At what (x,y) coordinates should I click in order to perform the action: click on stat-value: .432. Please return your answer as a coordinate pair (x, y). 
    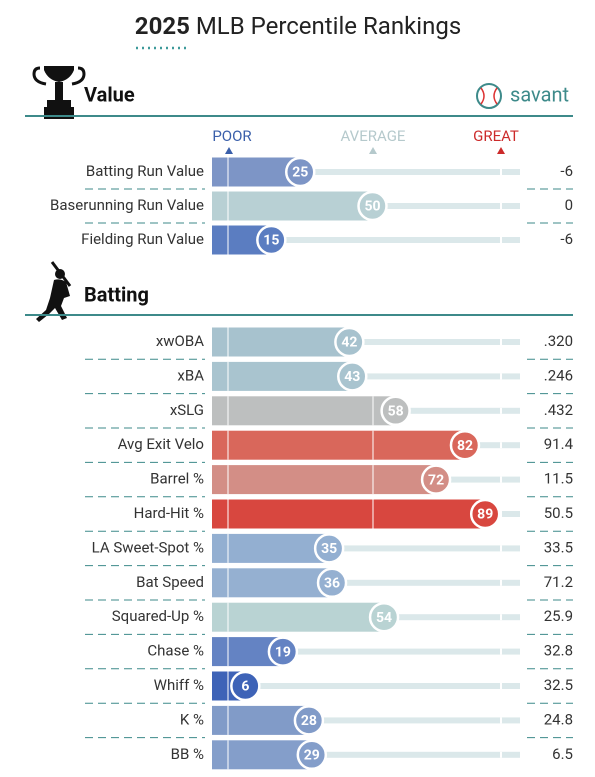
    Looking at the image, I should click on (558, 410).